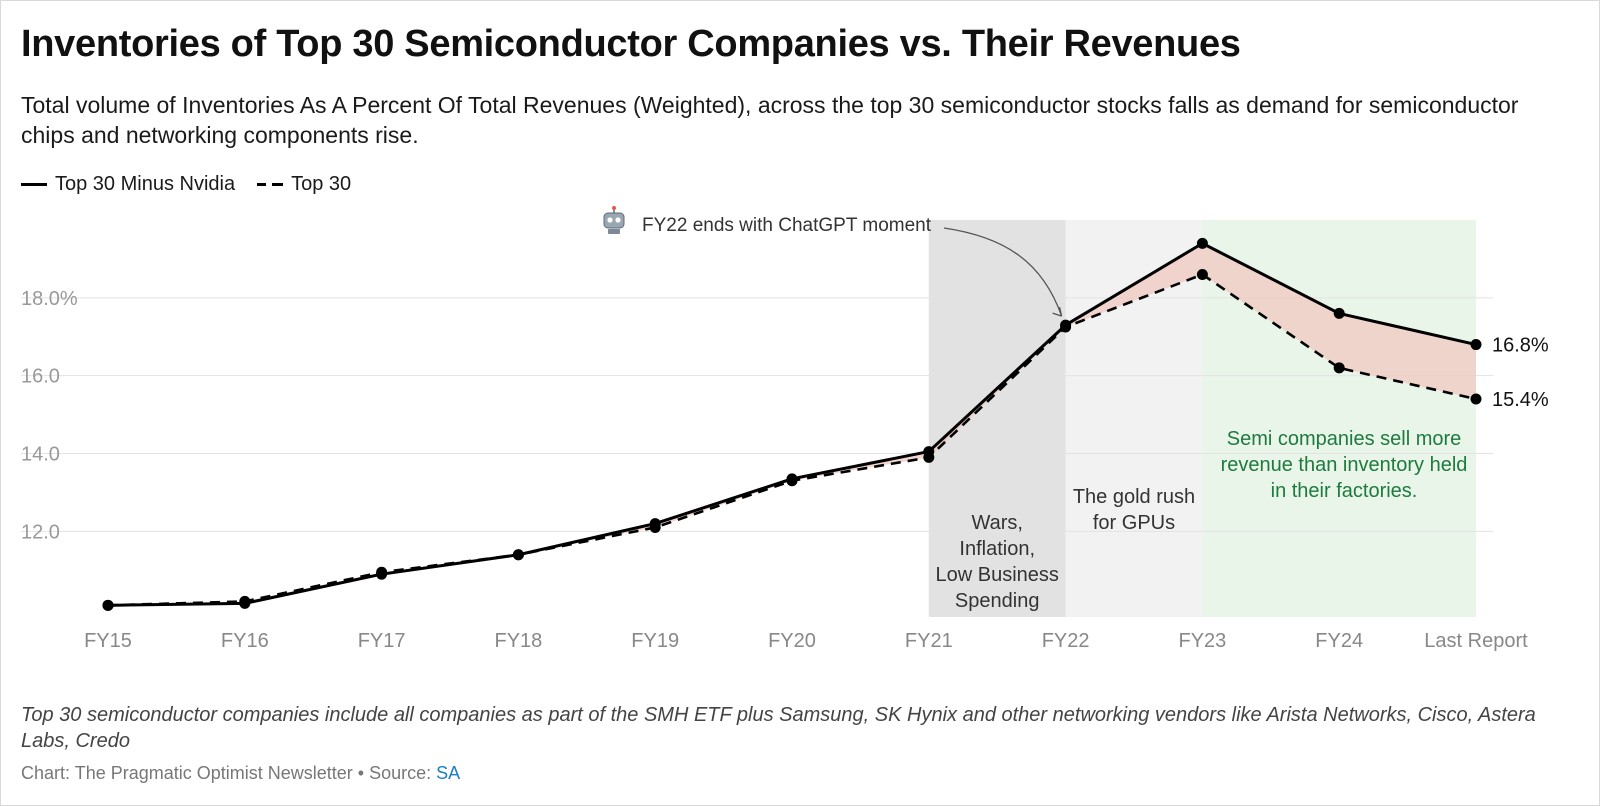  What do you see at coordinates (245, 641) in the screenshot?
I see `x-tick-label: FY16` at bounding box center [245, 641].